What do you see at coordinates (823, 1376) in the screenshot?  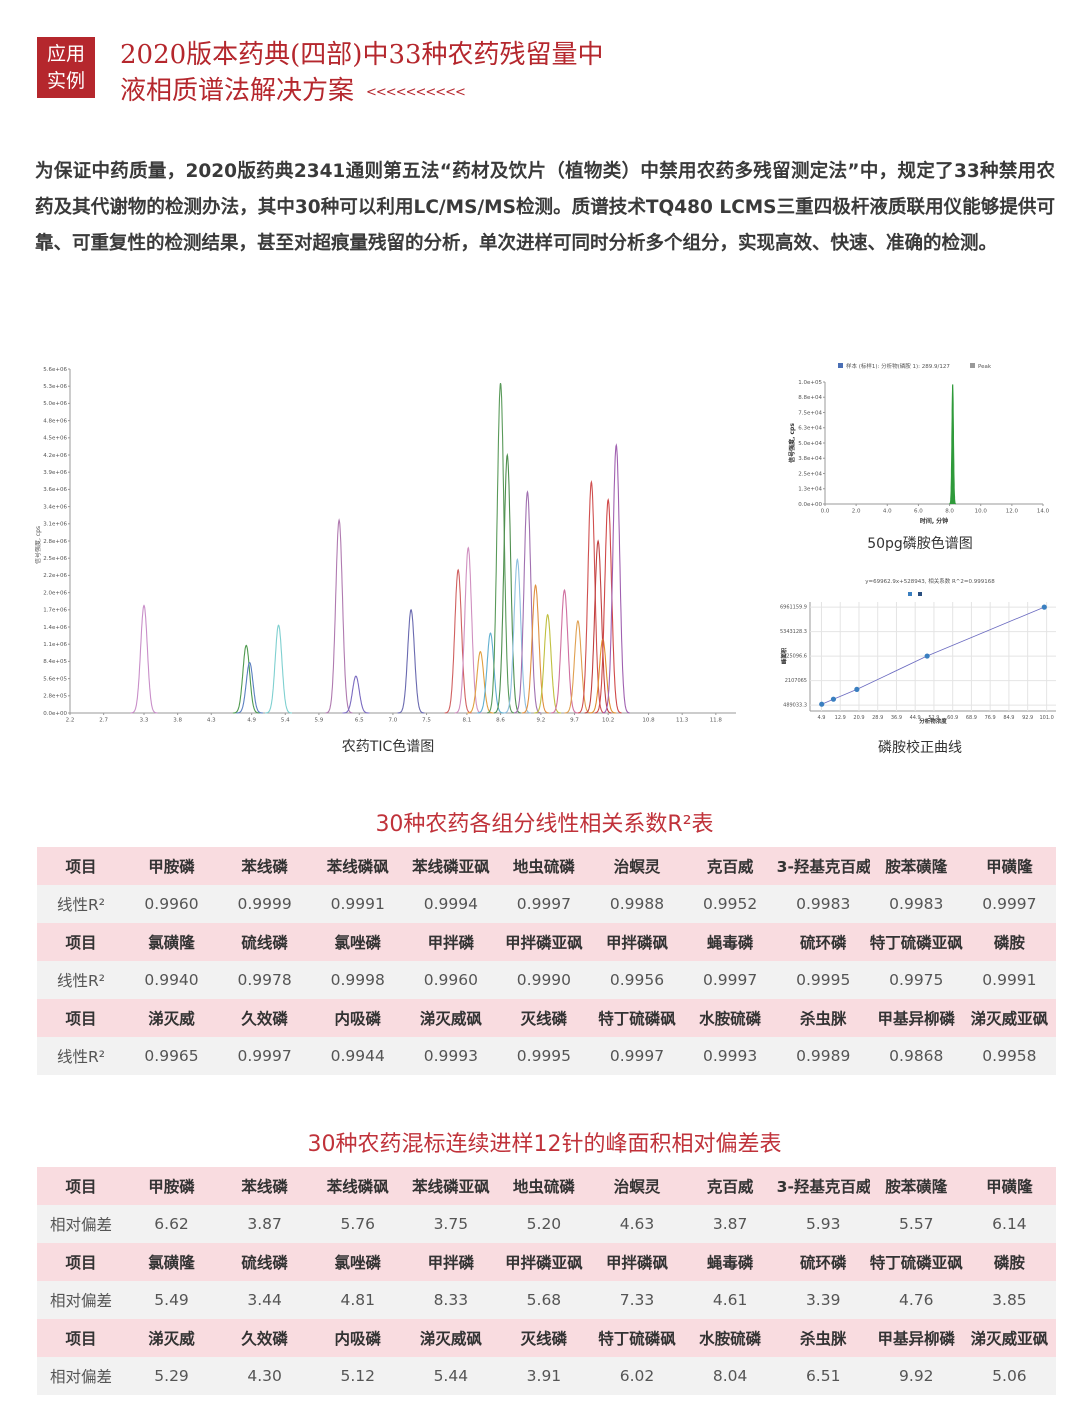 I see `table-cell: 6.51` at bounding box center [823, 1376].